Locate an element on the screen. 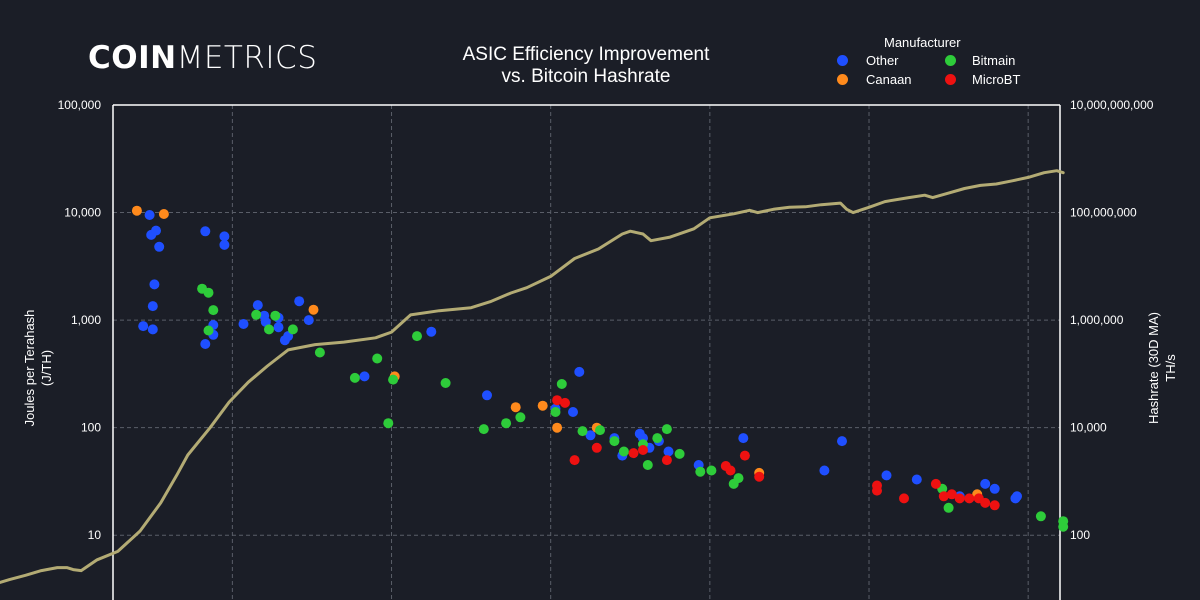 The height and width of the screenshot is (600, 1200). legend-label-bitmain: Bitmain is located at coordinates (994, 60).